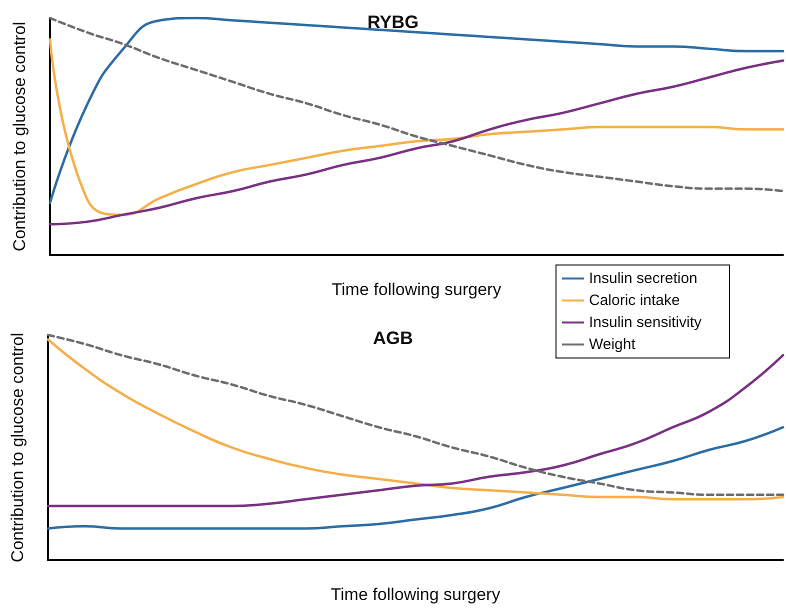 Image resolution: width=786 pixels, height=608 pixels. What do you see at coordinates (612, 344) in the screenshot?
I see `legend-label: Weight` at bounding box center [612, 344].